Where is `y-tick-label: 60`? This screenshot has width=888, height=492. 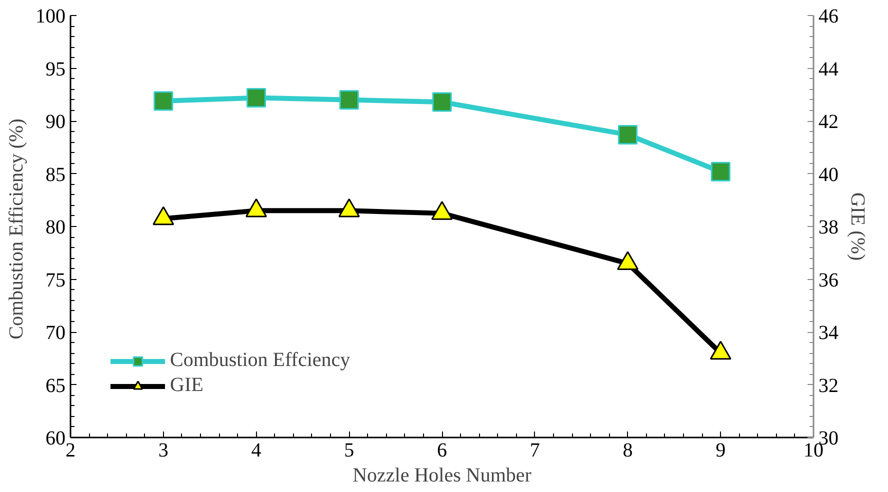 y-tick-label: 60 is located at coordinates (56, 439).